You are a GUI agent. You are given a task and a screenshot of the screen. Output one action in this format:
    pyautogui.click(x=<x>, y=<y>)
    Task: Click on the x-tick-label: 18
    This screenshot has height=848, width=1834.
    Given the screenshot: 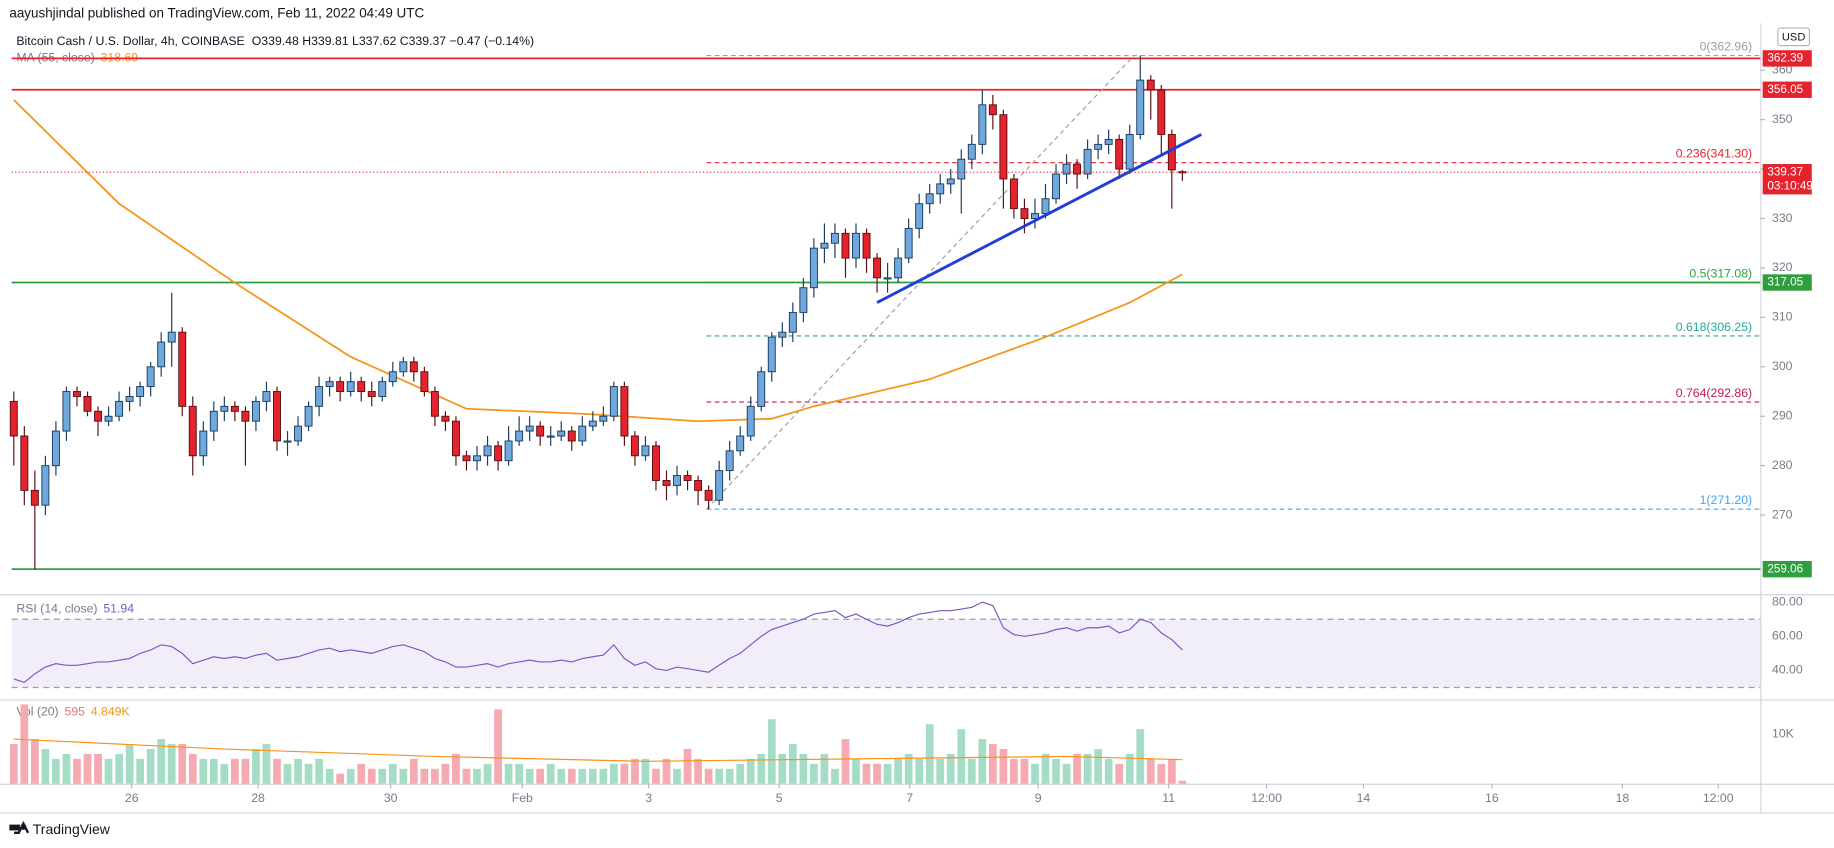 What is the action you would take?
    pyautogui.click(x=1623, y=798)
    